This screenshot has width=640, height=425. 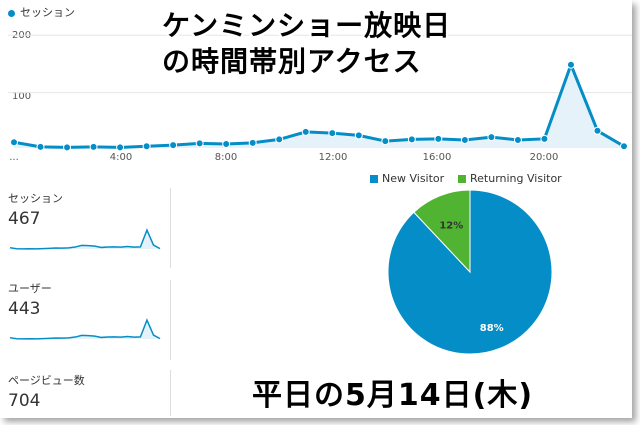 I want to click on sparkline-sessions-area, so click(x=85, y=239).